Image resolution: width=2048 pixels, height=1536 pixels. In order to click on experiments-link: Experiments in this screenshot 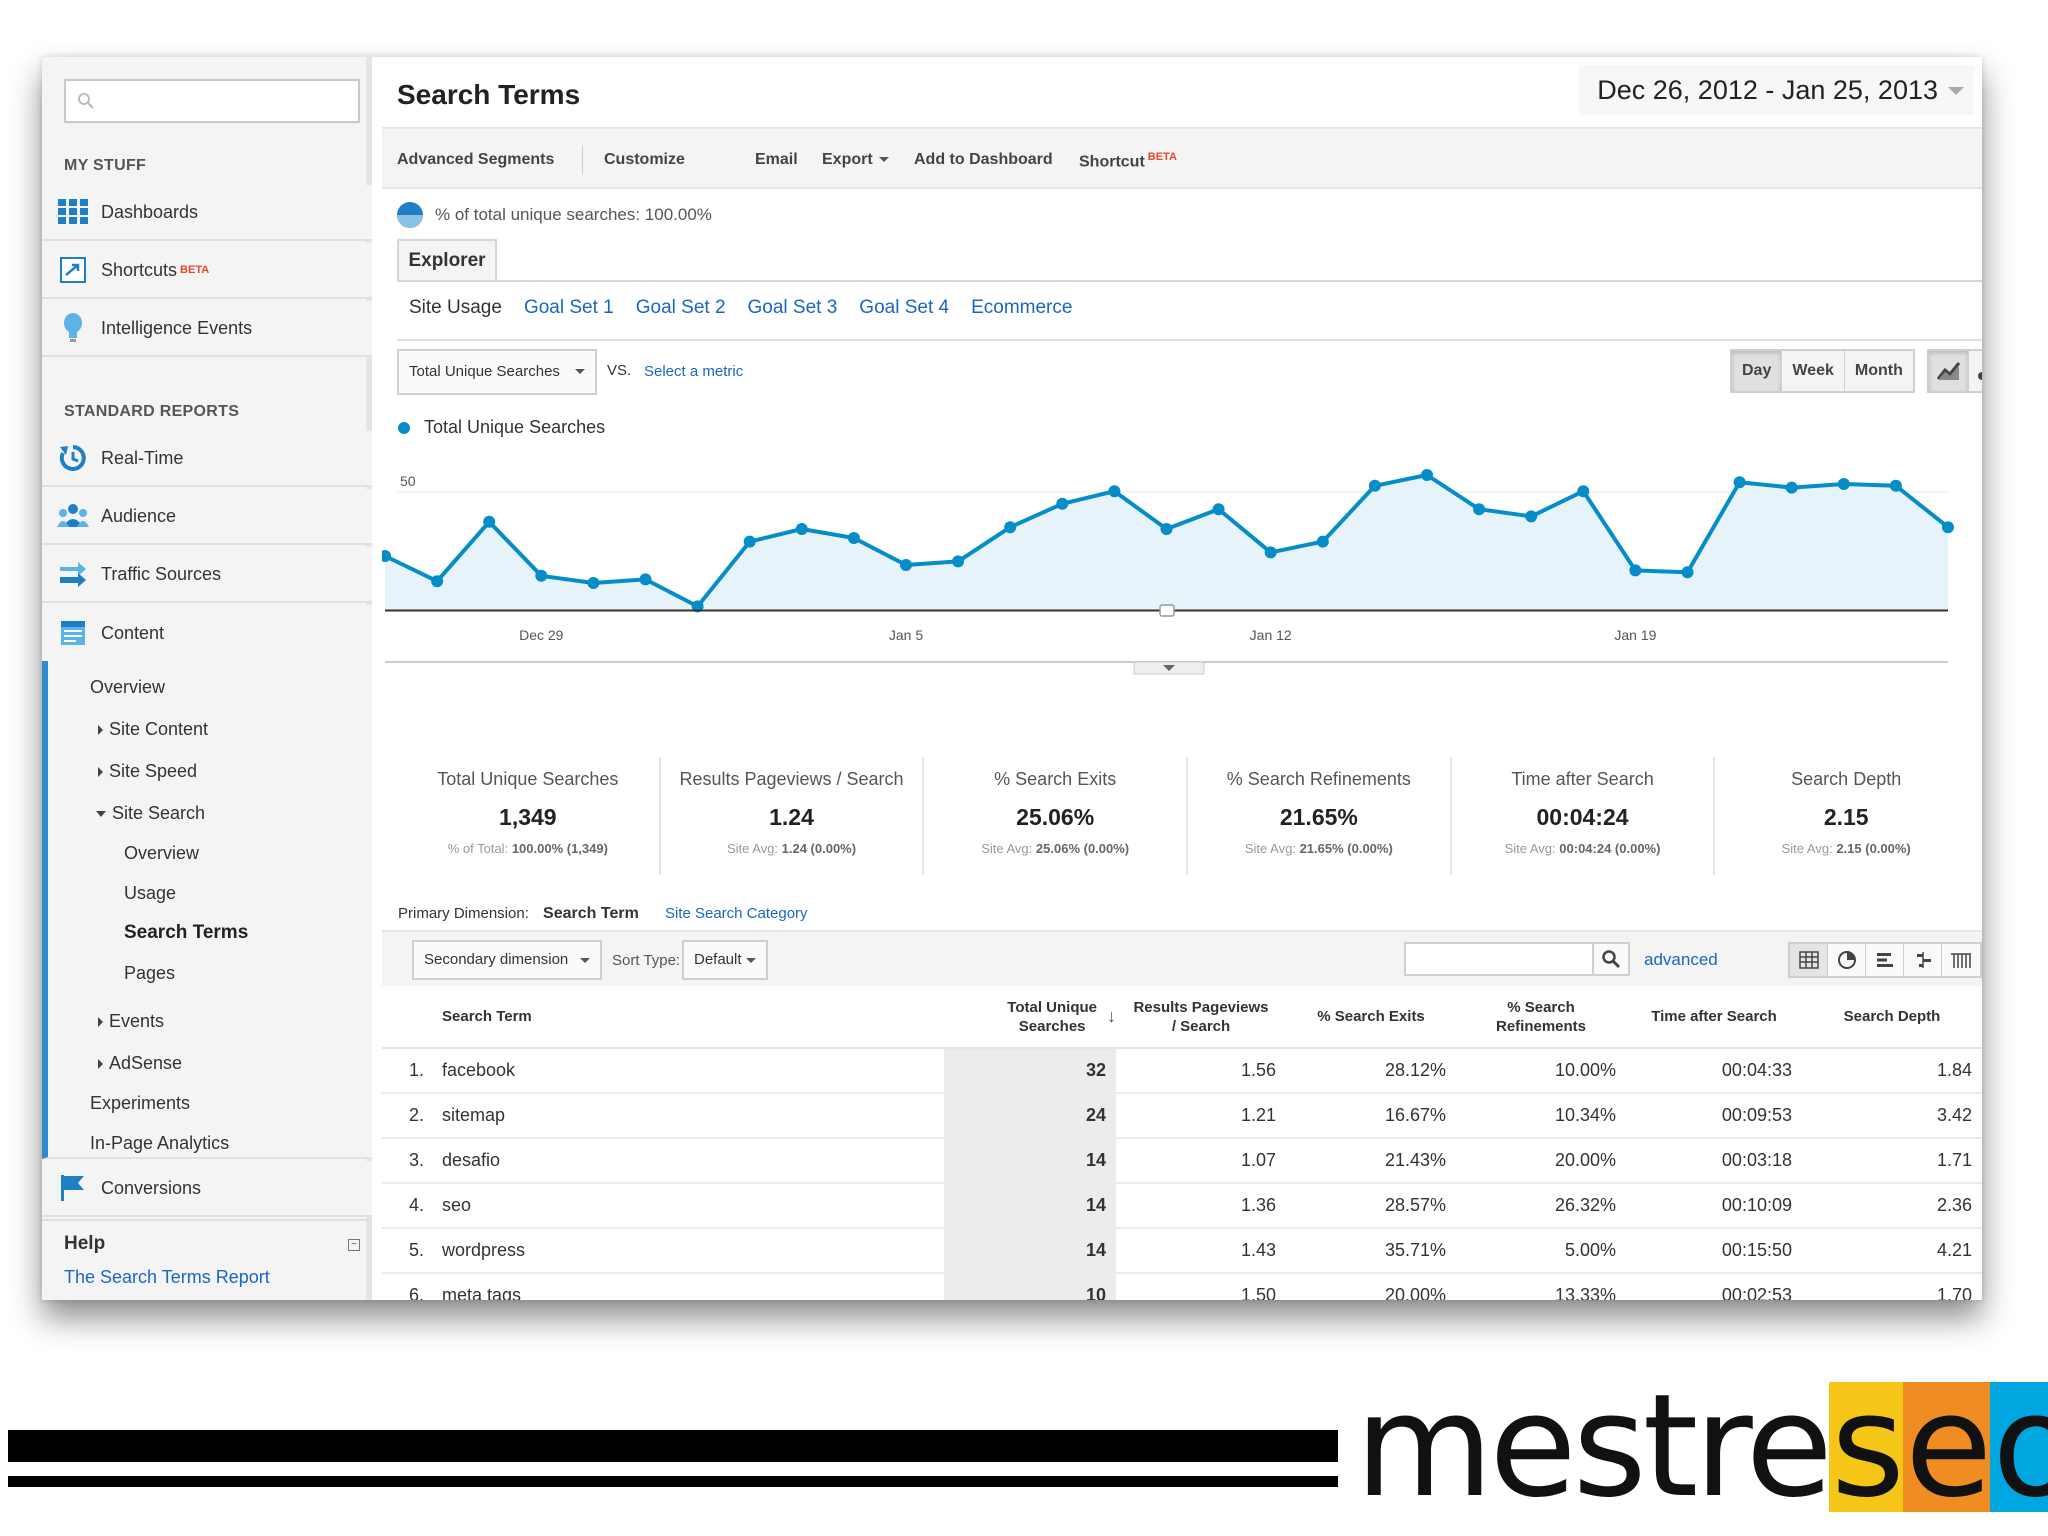, I will do `click(140, 1103)`.